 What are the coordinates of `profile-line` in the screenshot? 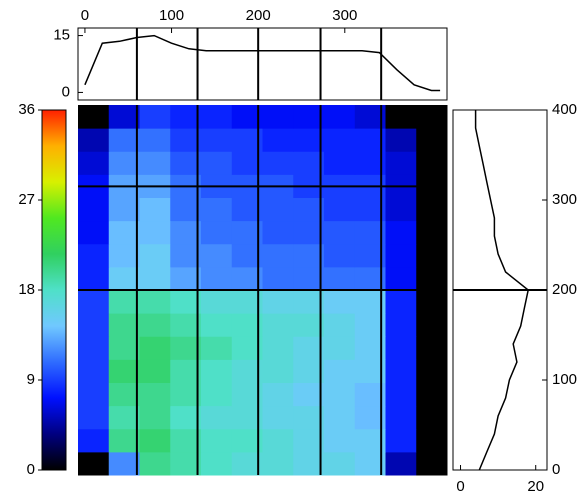 It's located at (502, 290).